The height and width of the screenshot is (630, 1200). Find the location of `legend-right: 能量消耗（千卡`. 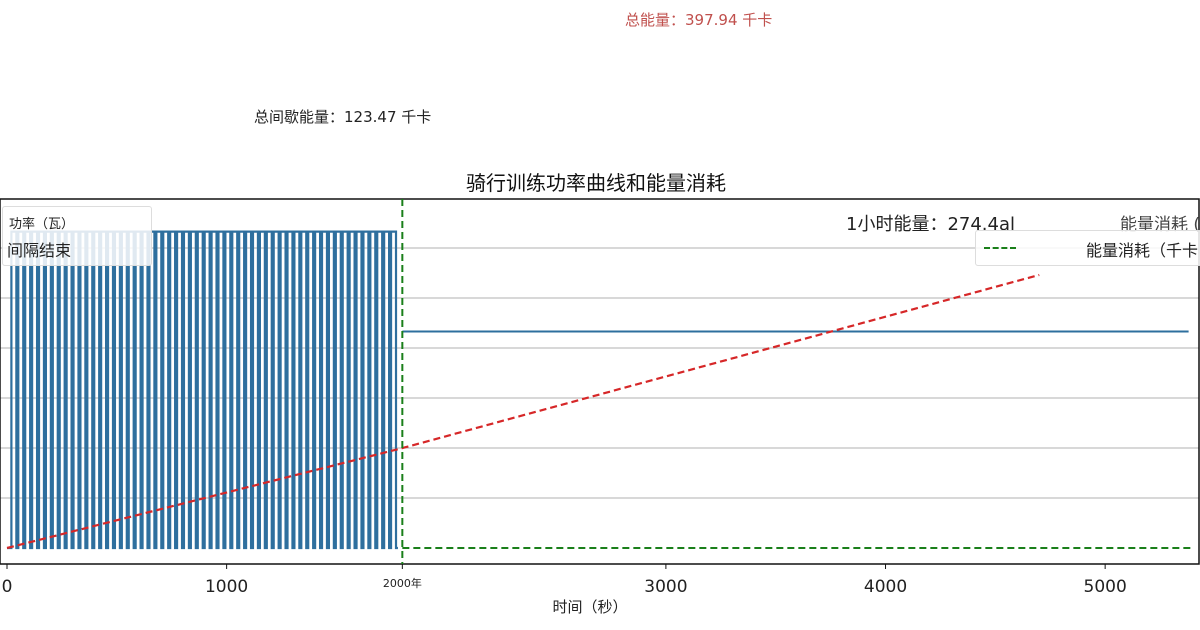

legend-right: 能量消耗（千卡 is located at coordinates (1087, 248).